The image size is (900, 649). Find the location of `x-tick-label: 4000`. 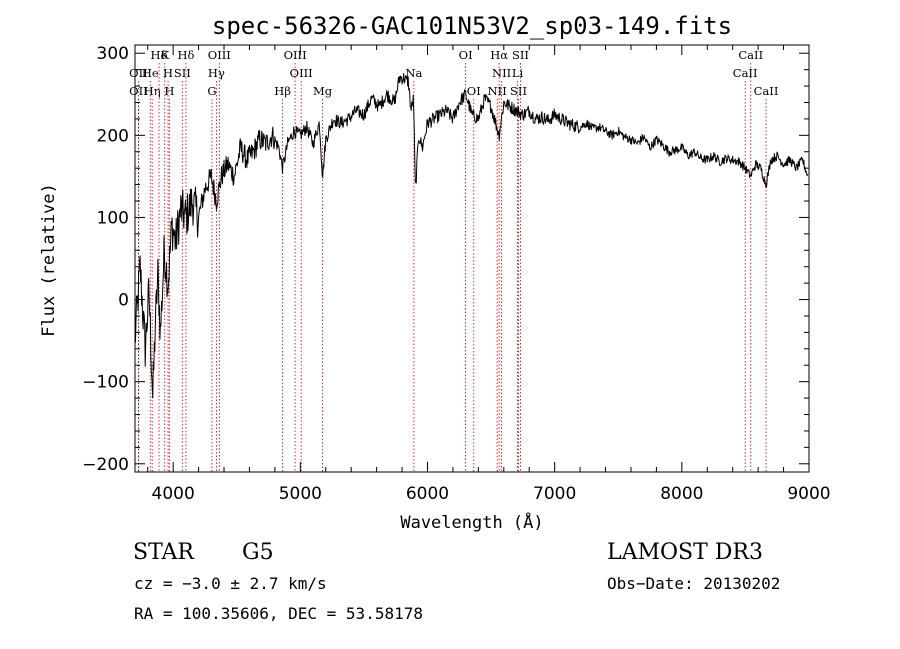

x-tick-label: 4000 is located at coordinates (173, 494).